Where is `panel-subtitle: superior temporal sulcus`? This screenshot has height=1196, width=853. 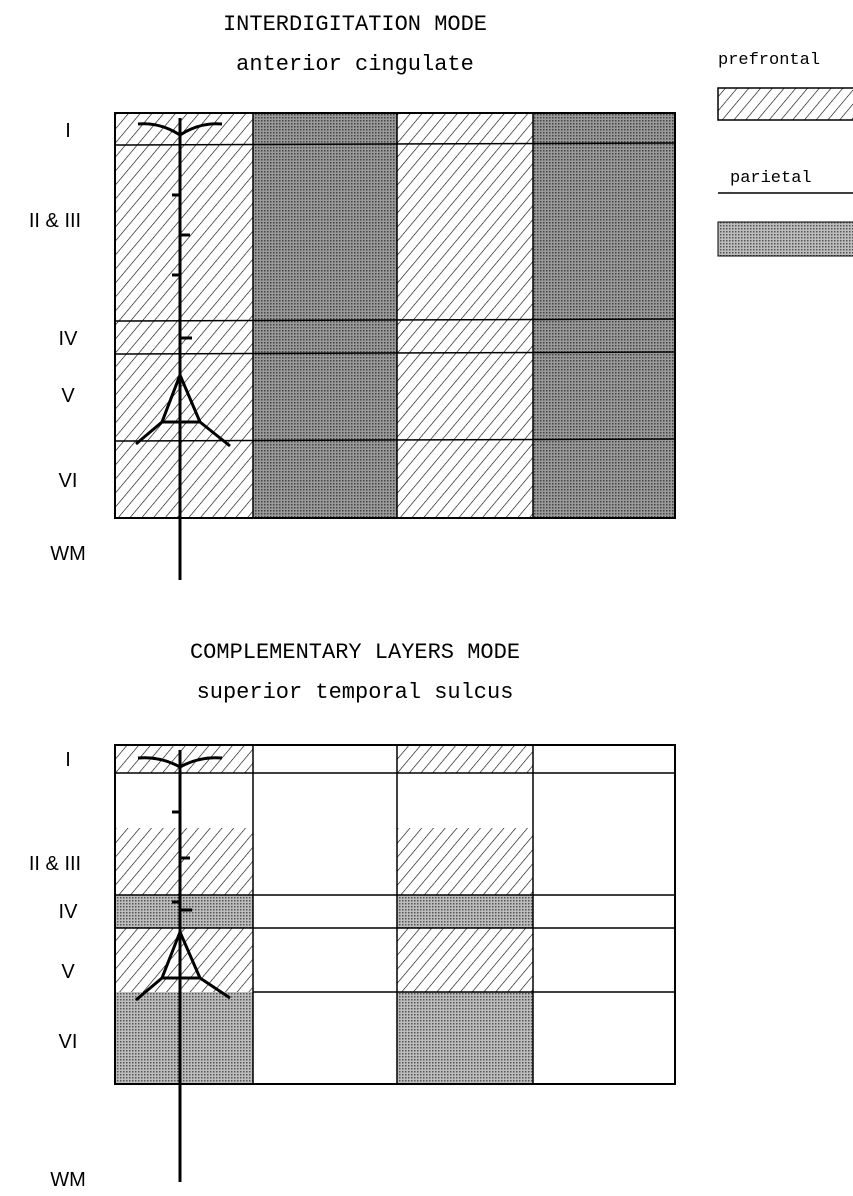
panel-subtitle: superior temporal sulcus is located at coordinates (355, 692).